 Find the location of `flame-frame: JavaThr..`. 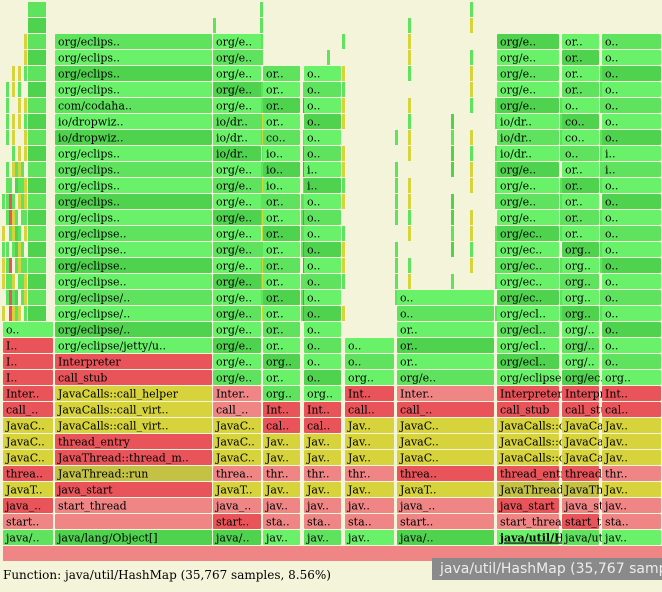

flame-frame: JavaThr.. is located at coordinates (588, 489).